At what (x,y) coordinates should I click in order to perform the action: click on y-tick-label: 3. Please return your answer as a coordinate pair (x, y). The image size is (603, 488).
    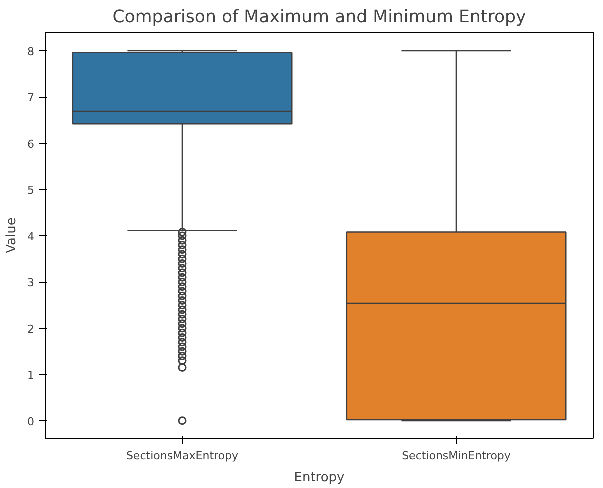
    Looking at the image, I should click on (31, 283).